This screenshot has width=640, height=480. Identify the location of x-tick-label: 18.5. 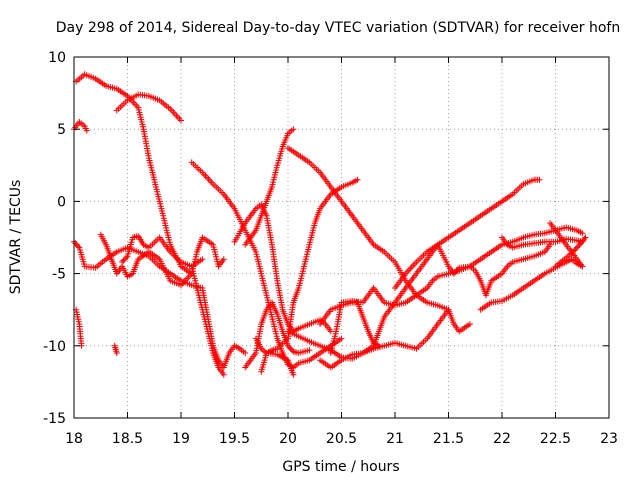
(127, 439).